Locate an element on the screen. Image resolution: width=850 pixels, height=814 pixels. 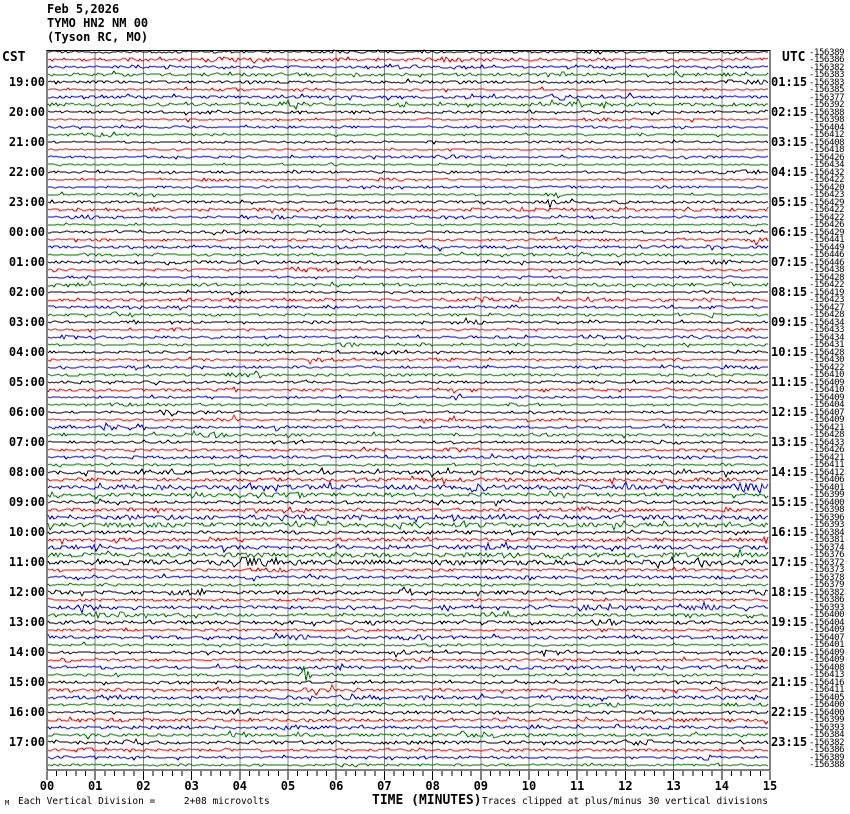
trace-offset-value: -156373 is located at coordinates (827, 570).